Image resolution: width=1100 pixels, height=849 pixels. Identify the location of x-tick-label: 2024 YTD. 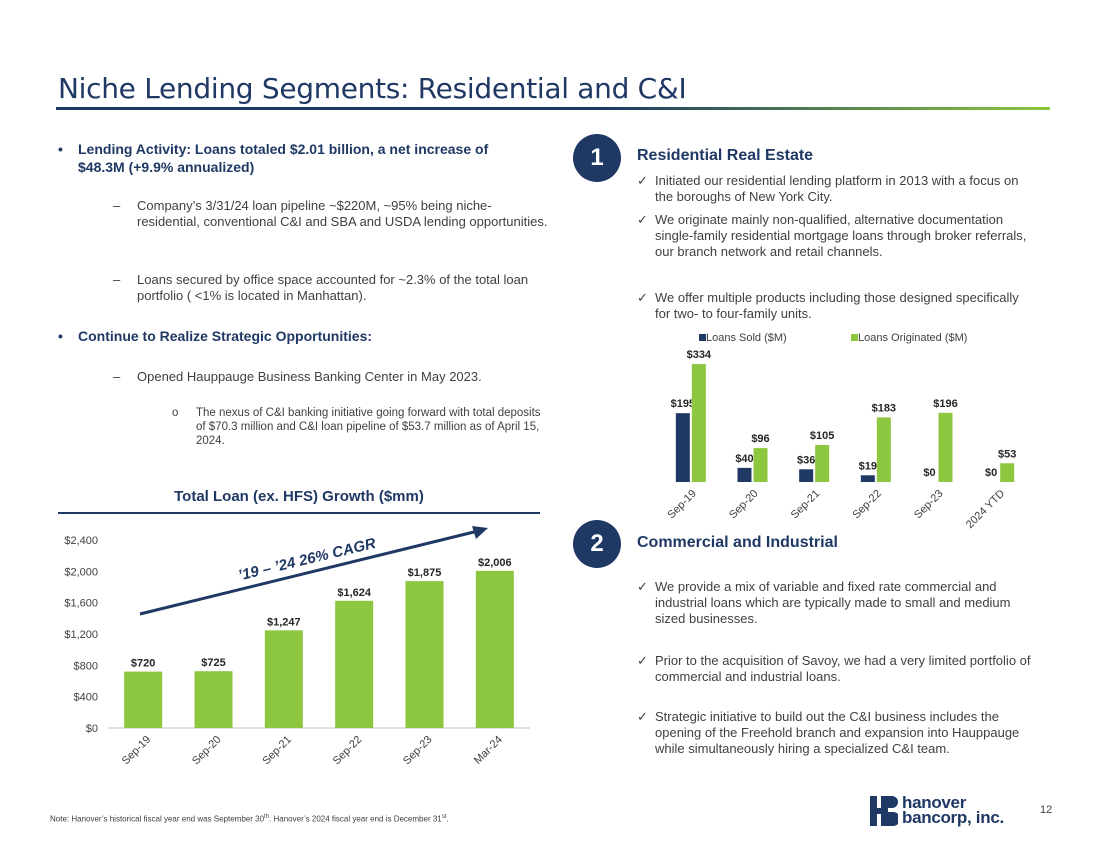
(985, 509).